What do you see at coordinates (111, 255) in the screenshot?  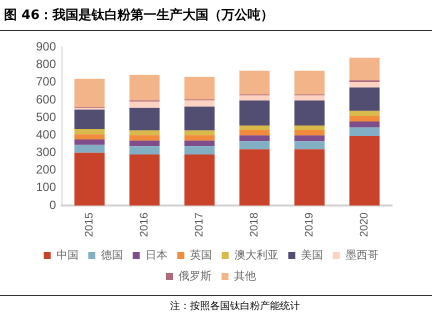 I see `legend-label: 德国` at bounding box center [111, 255].